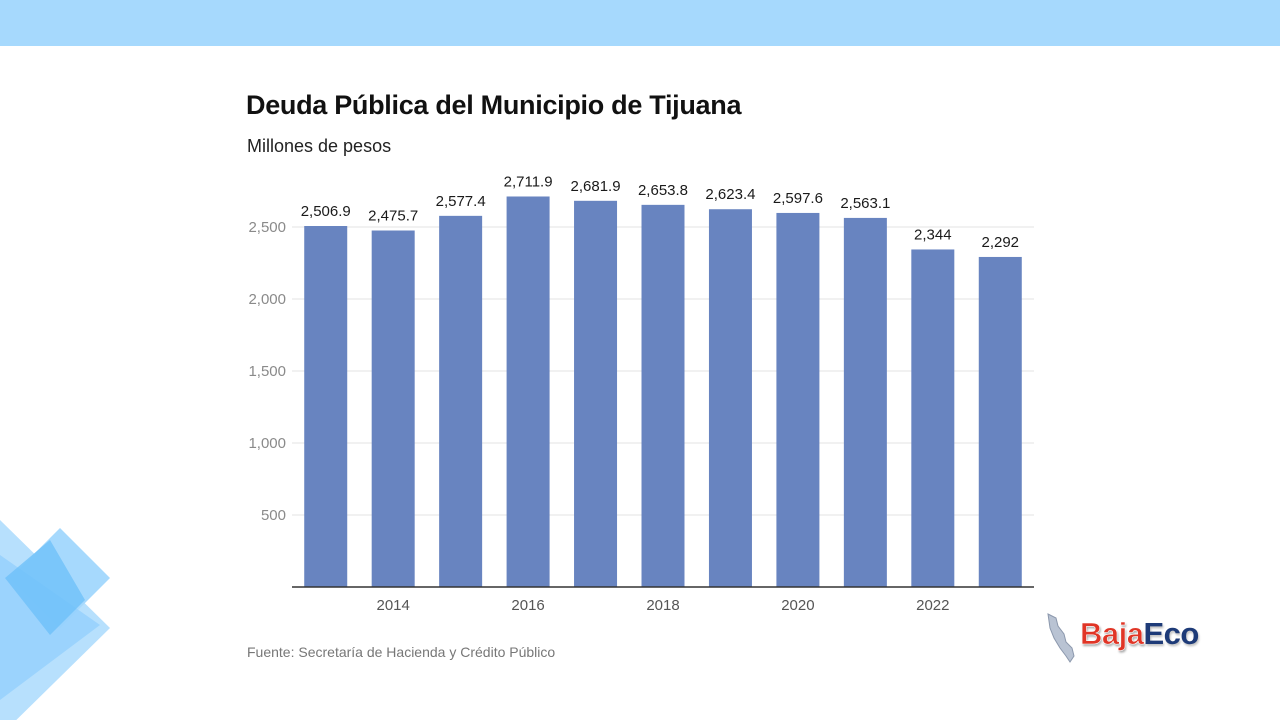  What do you see at coordinates (596, 186) in the screenshot?
I see `data-label: 2,681.9` at bounding box center [596, 186].